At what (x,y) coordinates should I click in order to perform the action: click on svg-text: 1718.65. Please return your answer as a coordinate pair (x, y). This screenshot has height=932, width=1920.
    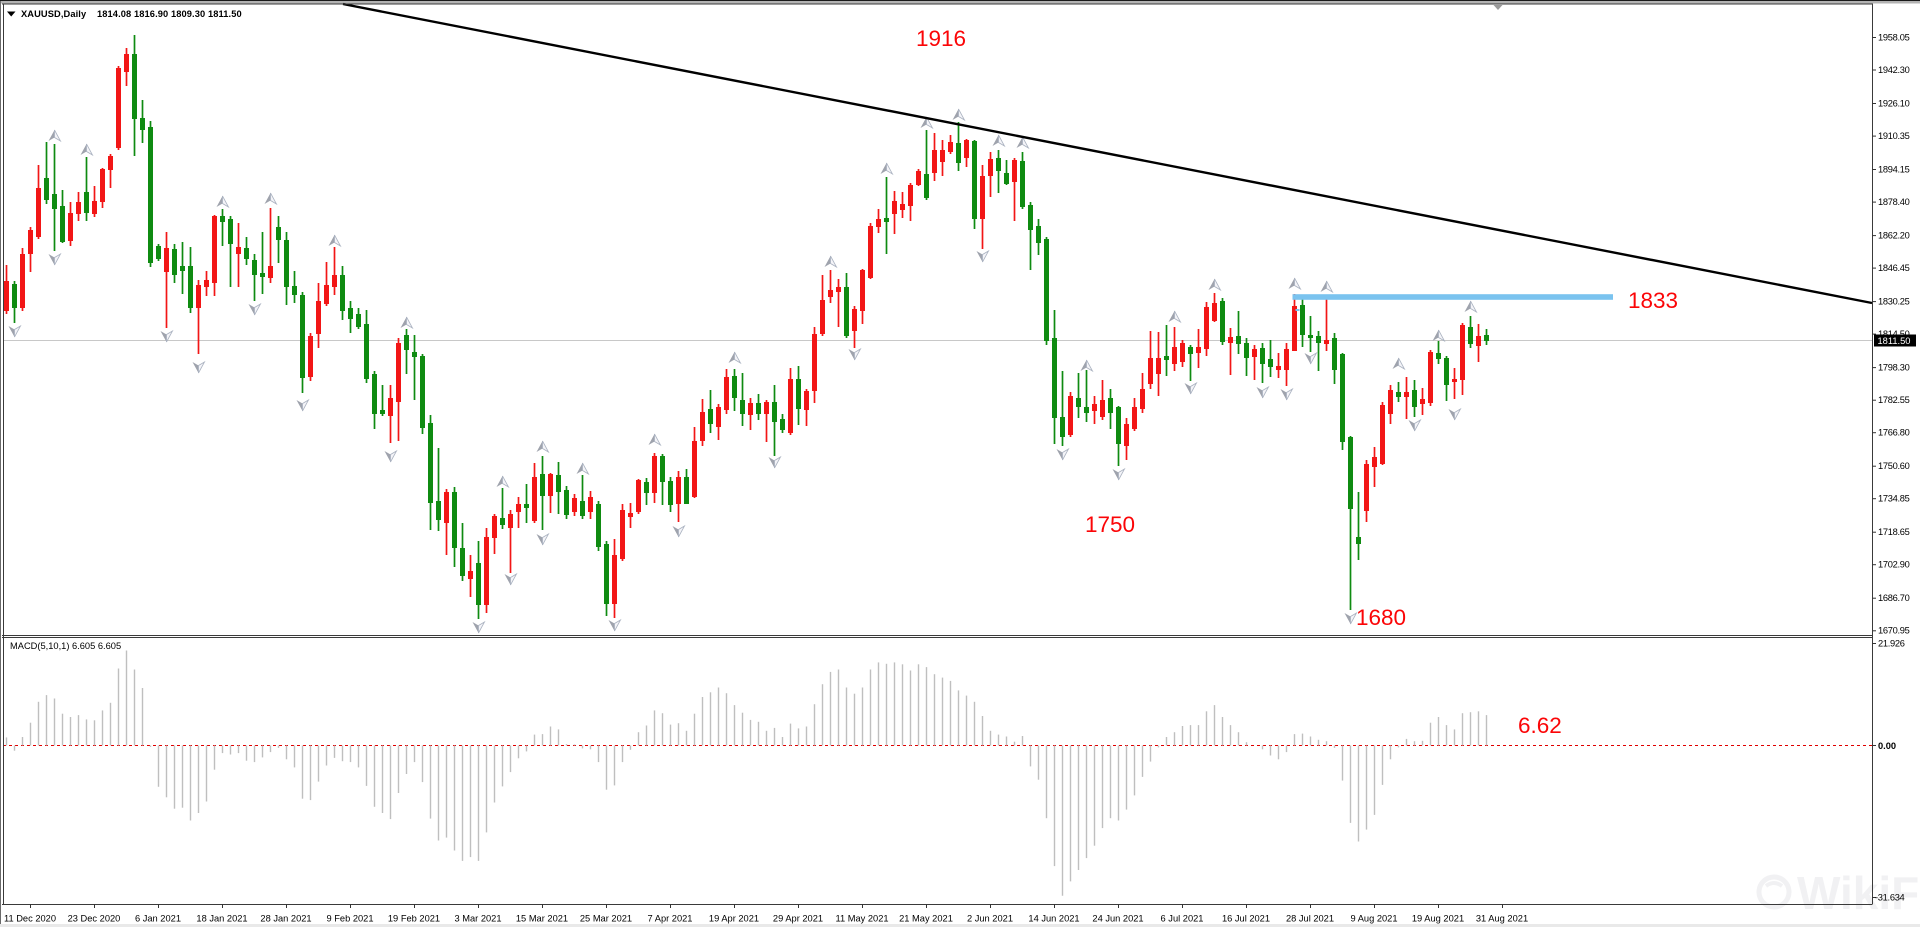
    Looking at the image, I should click on (1894, 532).